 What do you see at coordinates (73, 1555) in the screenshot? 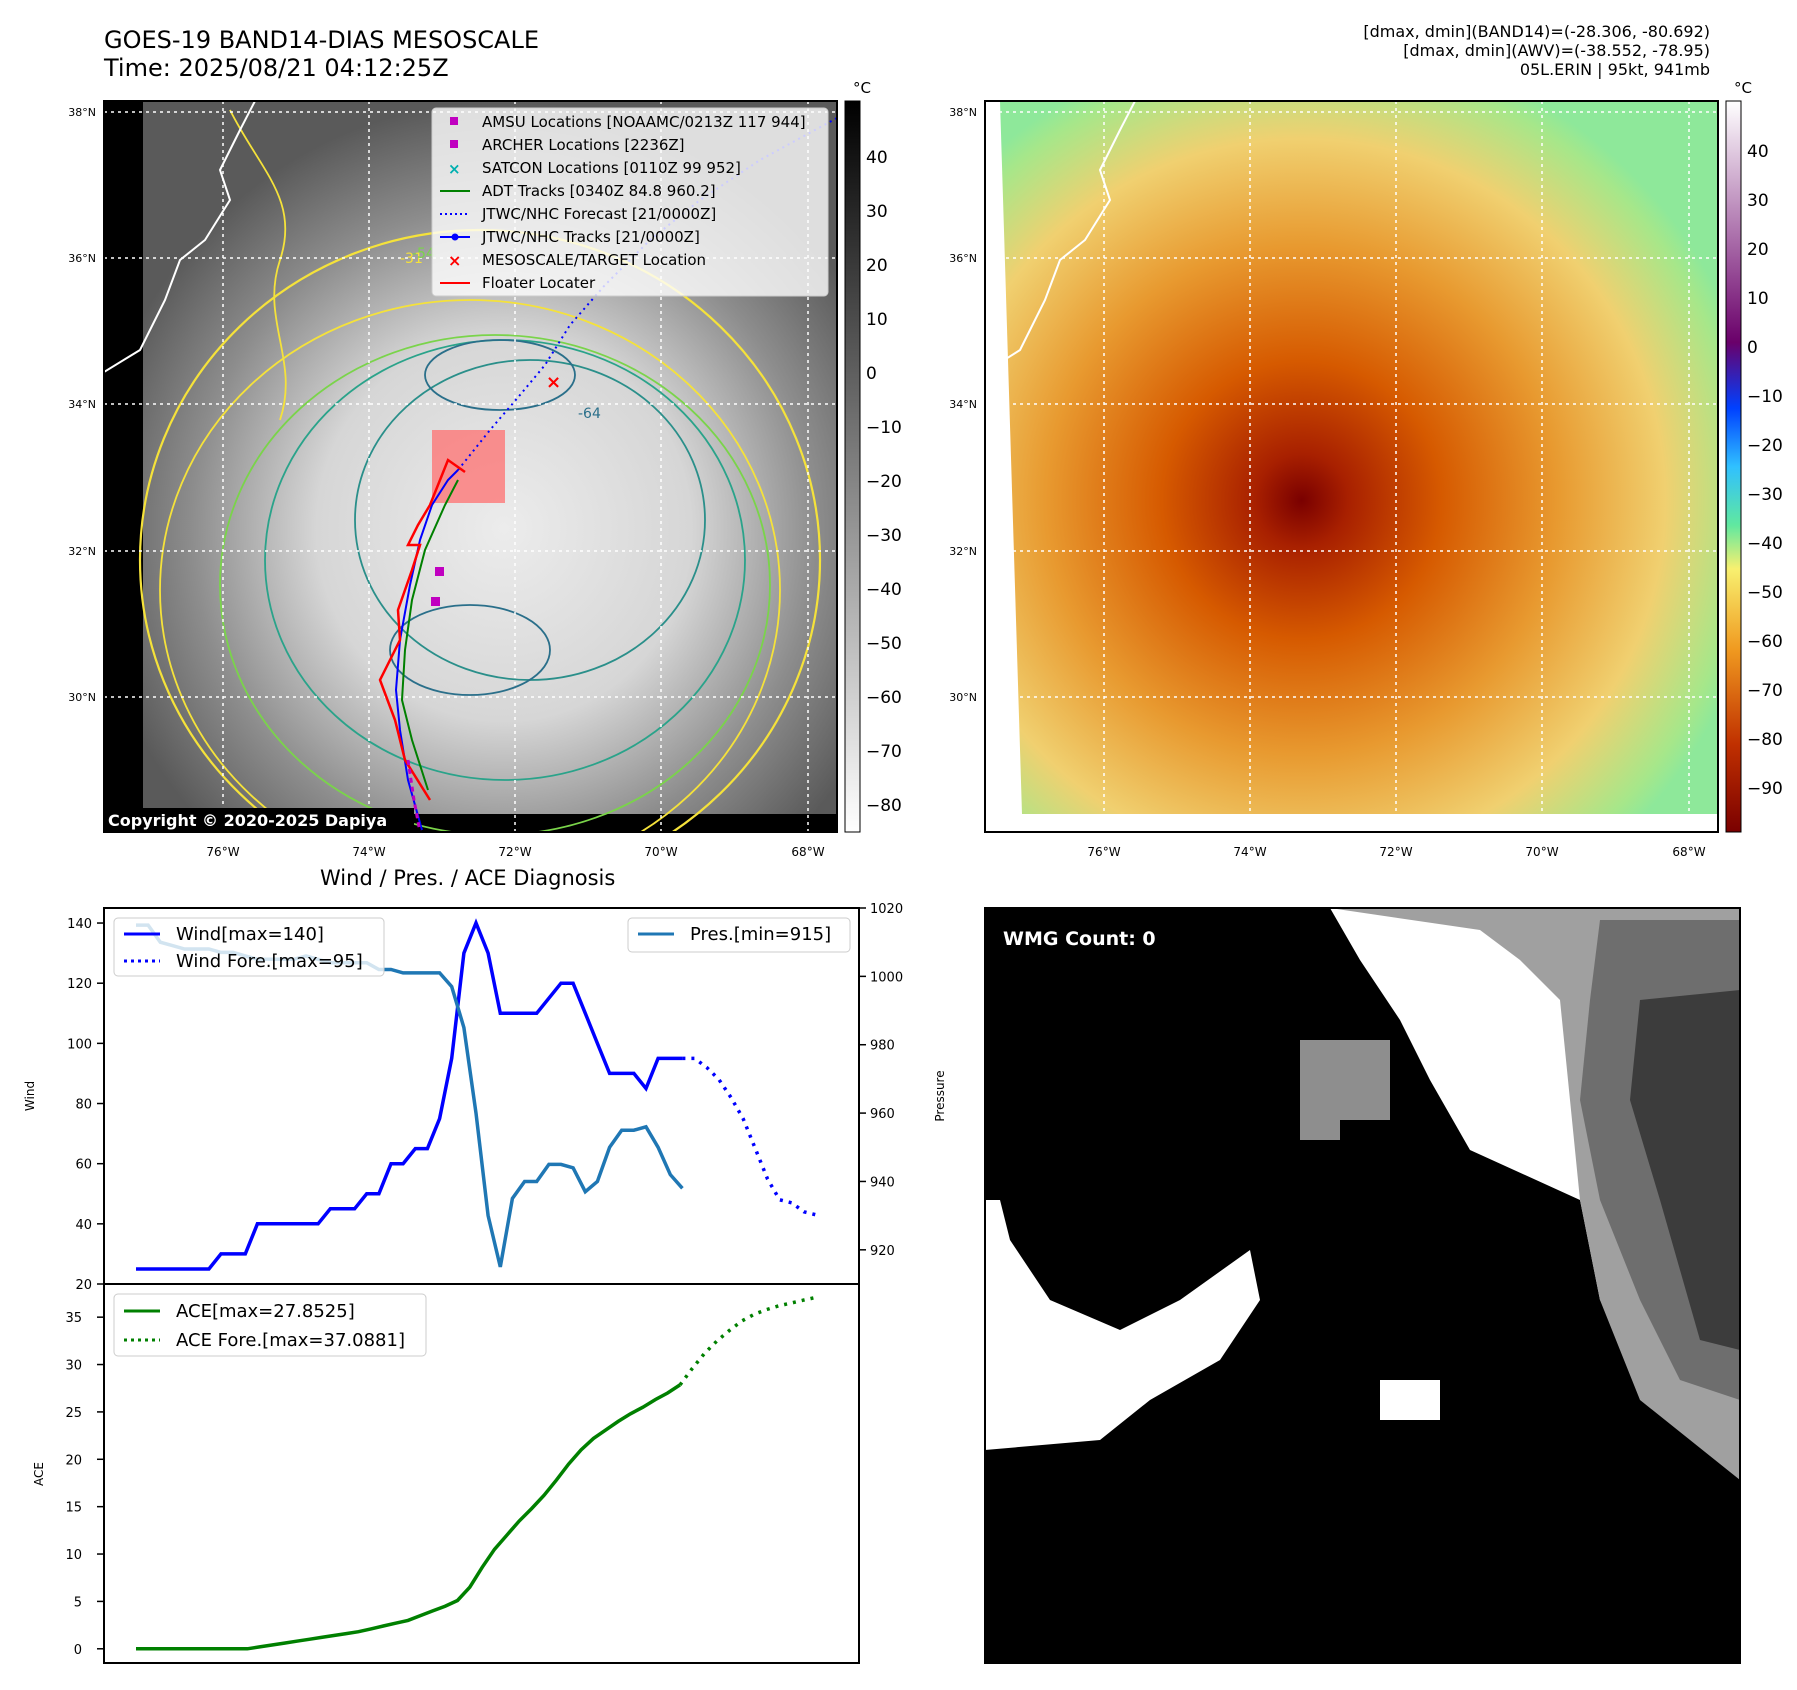
I see `ace-tick-label: 10` at bounding box center [73, 1555].